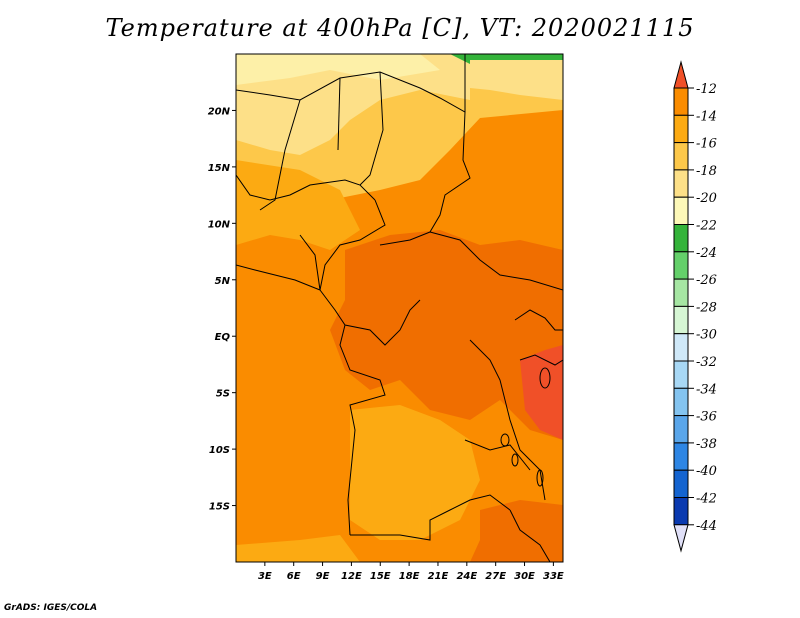  Describe the element at coordinates (706, 417) in the screenshot. I see `colorbar-label: -36` at that location.